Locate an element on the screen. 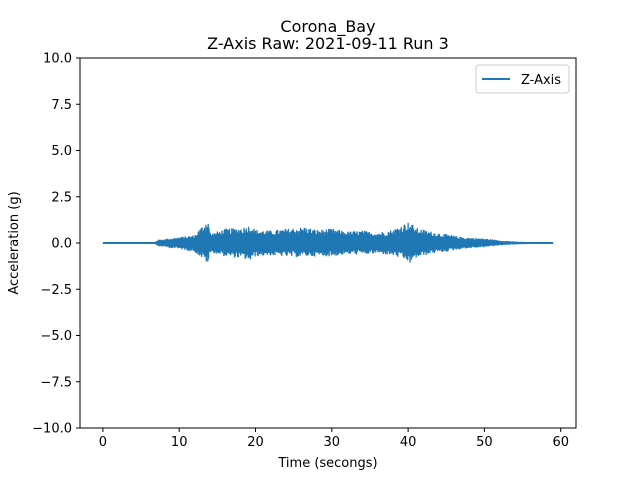 This screenshot has width=640, height=480. y-tick-label: −10.0 is located at coordinates (52, 429).